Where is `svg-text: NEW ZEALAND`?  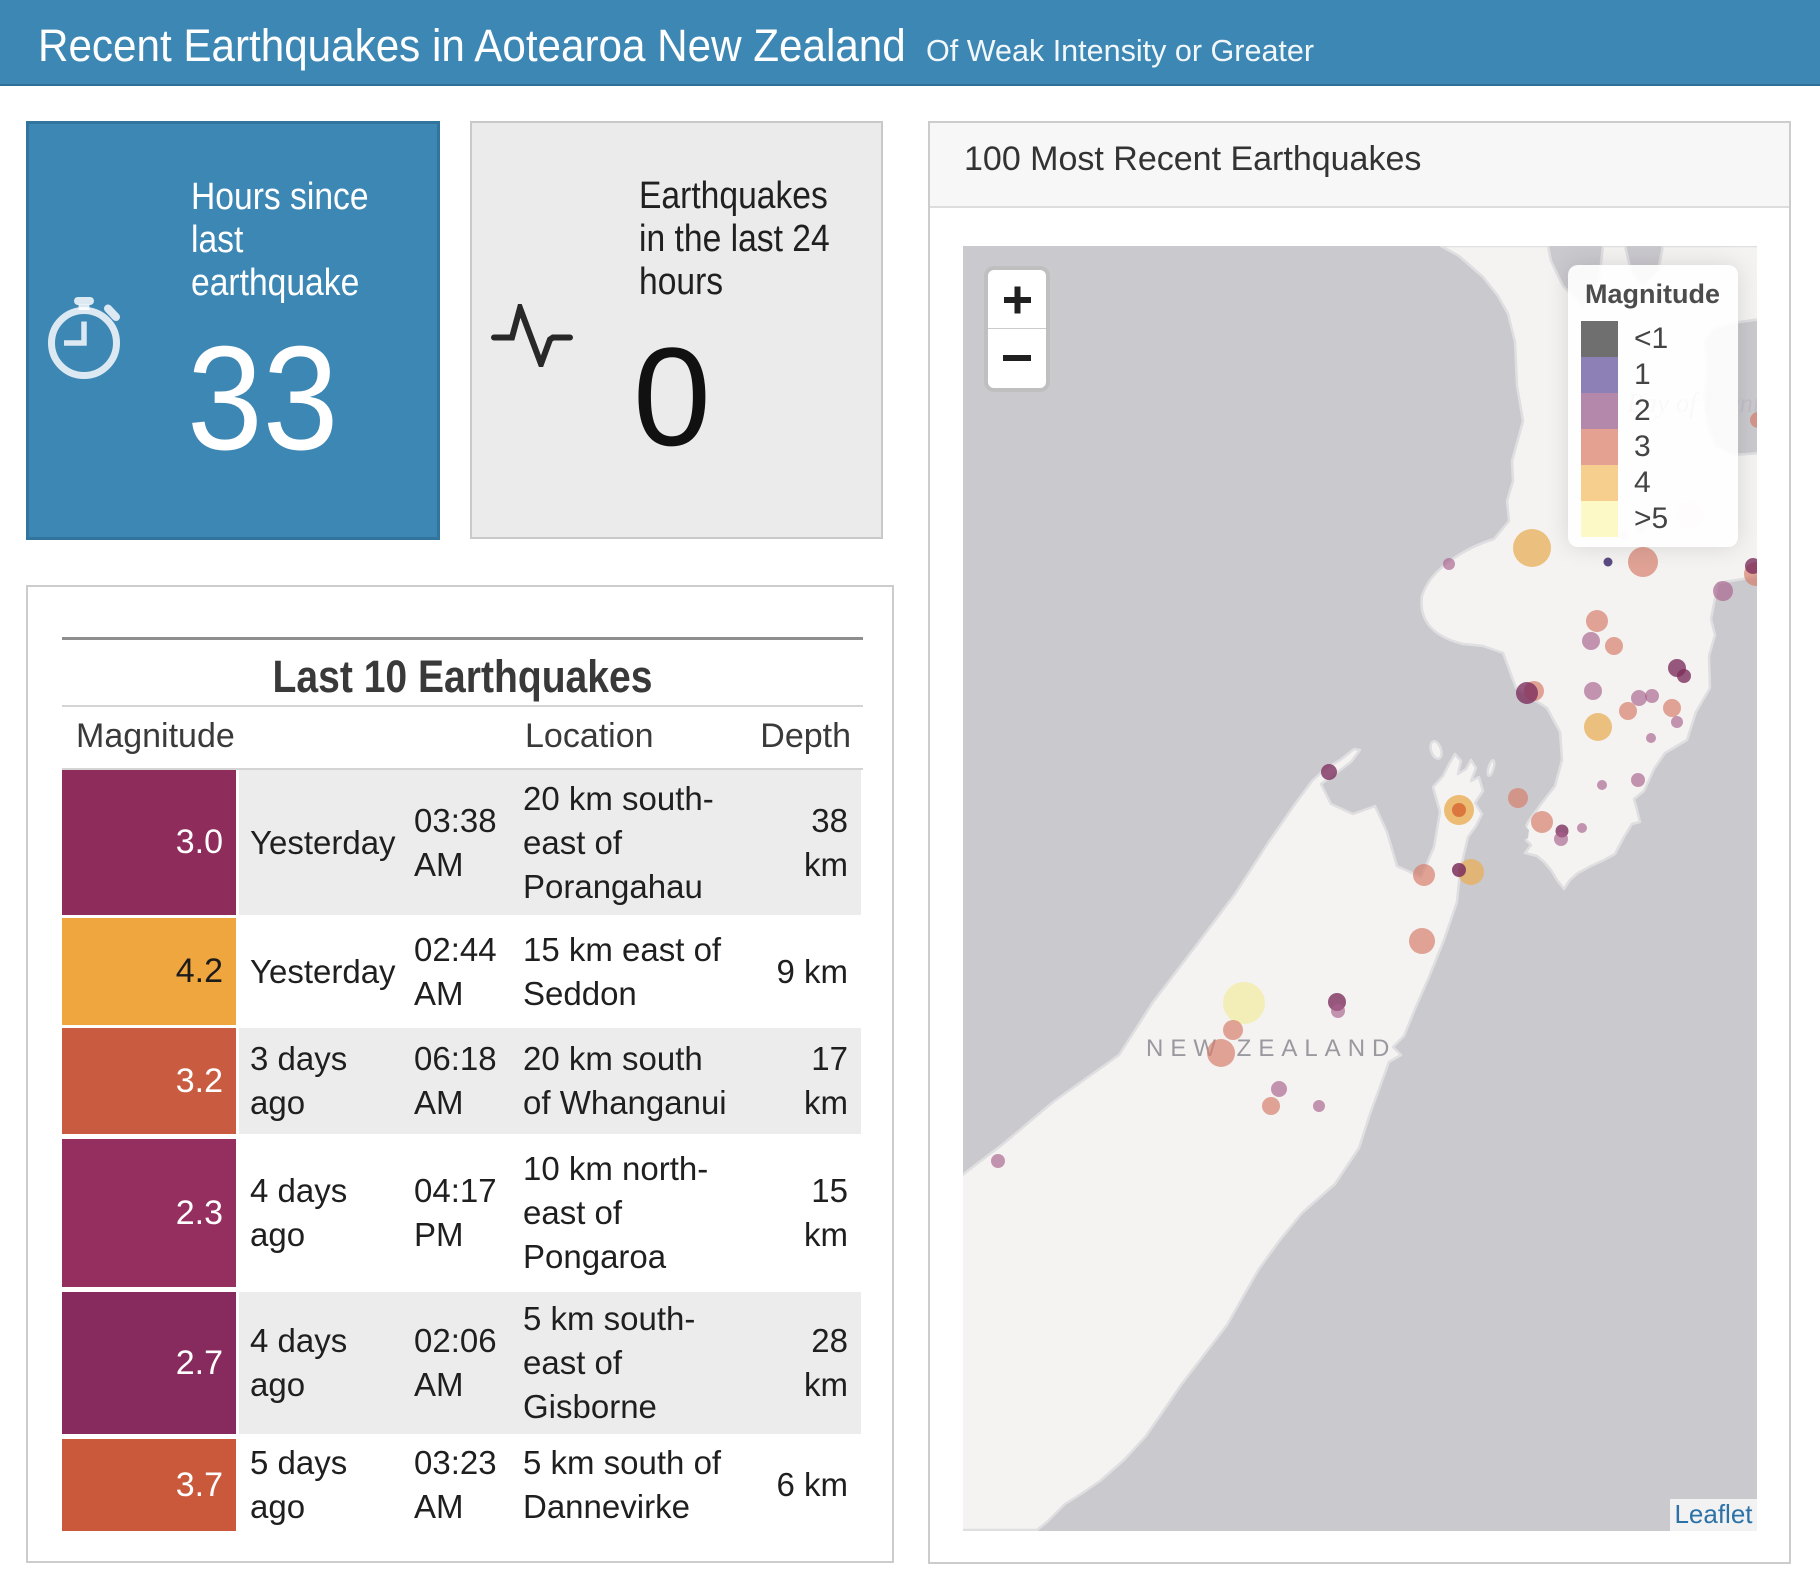
svg-text: NEW ZEALAND is located at coordinates (1271, 1048).